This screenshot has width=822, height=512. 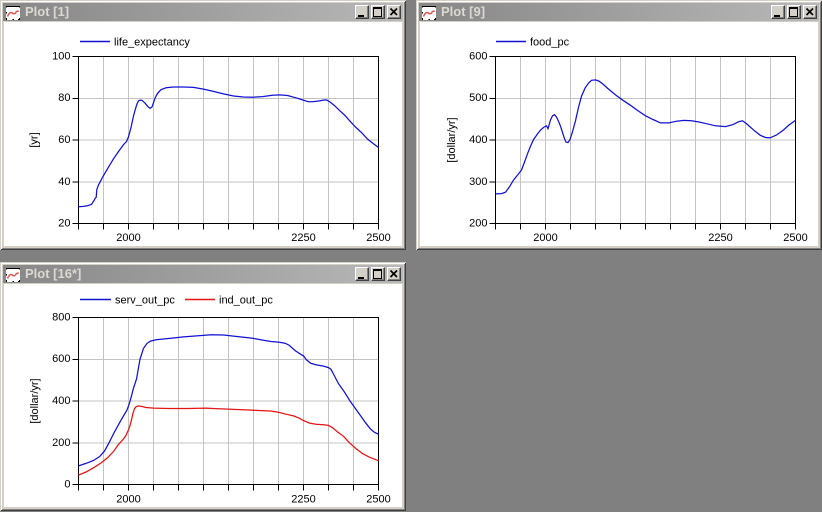 I want to click on svg-text: food_pc, so click(x=550, y=43).